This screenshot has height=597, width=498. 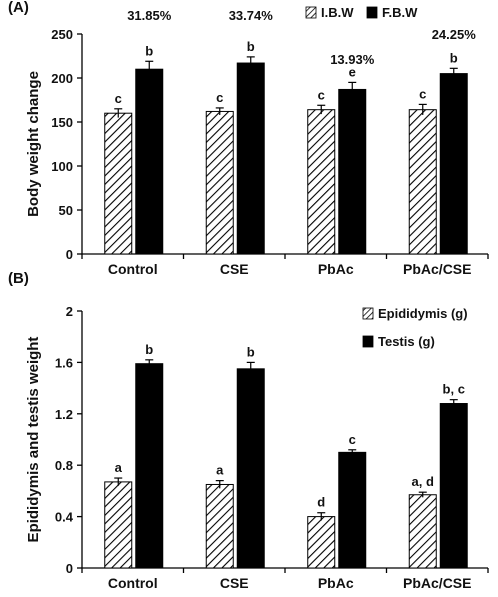 I want to click on y-tick-label: 50, so click(x=66, y=210).